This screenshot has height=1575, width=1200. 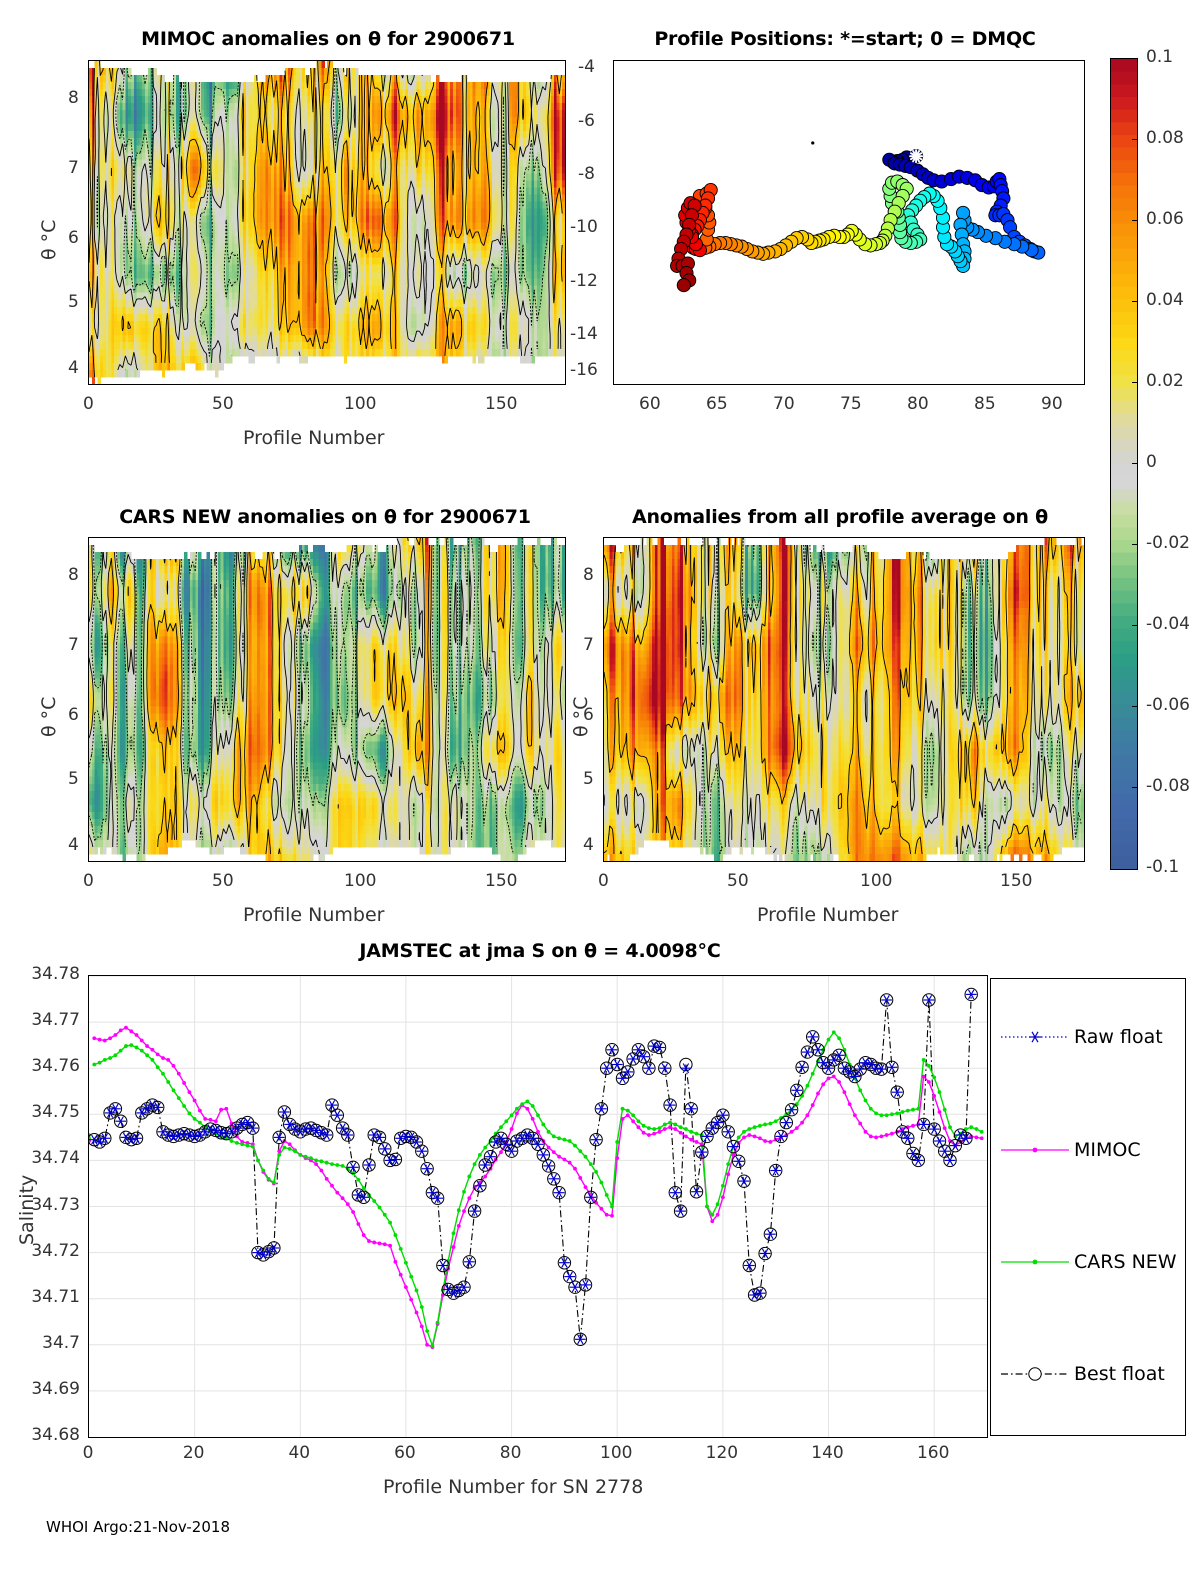 What do you see at coordinates (88, 881) in the screenshot?
I see `cars-xtick-0: 0` at bounding box center [88, 881].